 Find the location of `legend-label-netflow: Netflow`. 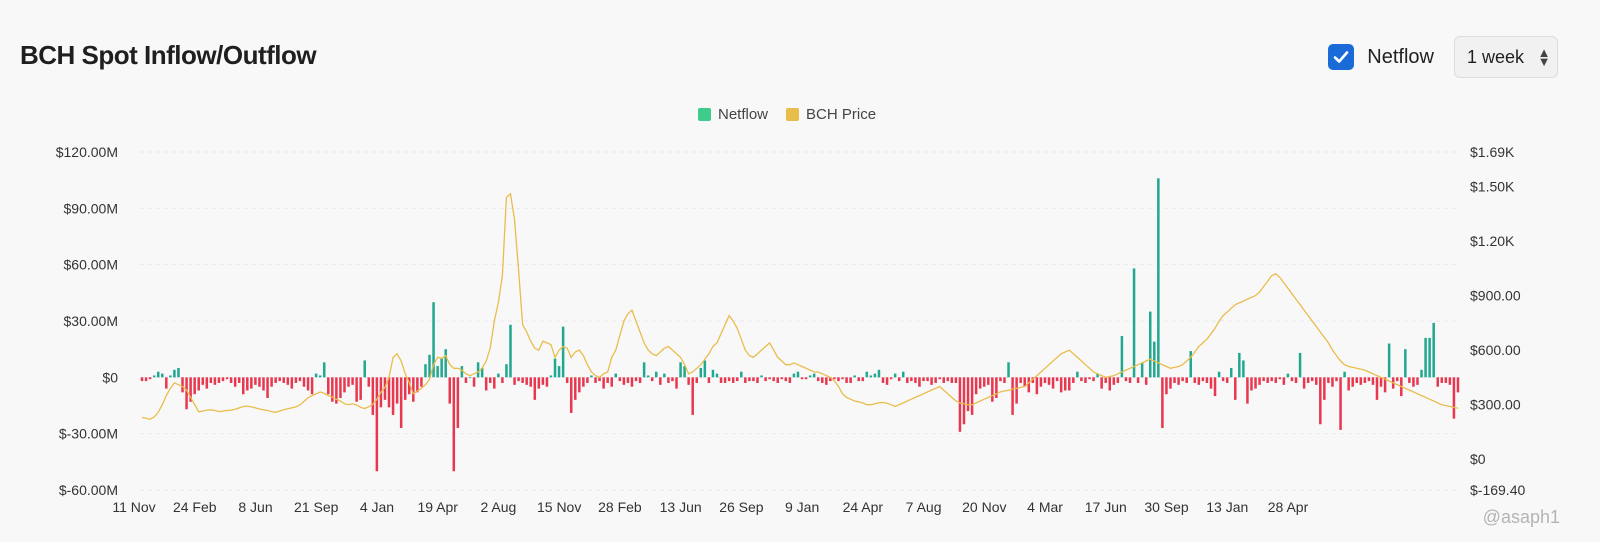

legend-label-netflow: Netflow is located at coordinates (743, 114).